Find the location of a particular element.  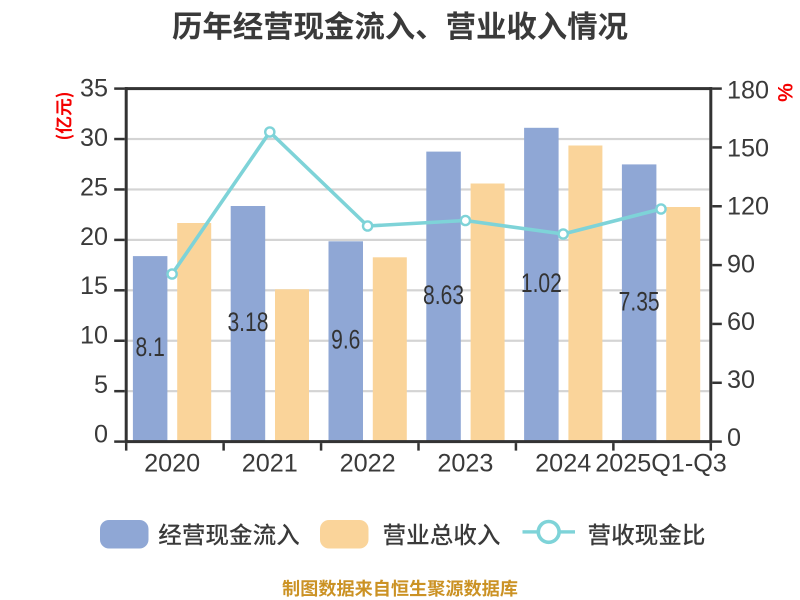

svg-text: 8.63 is located at coordinates (443, 296).